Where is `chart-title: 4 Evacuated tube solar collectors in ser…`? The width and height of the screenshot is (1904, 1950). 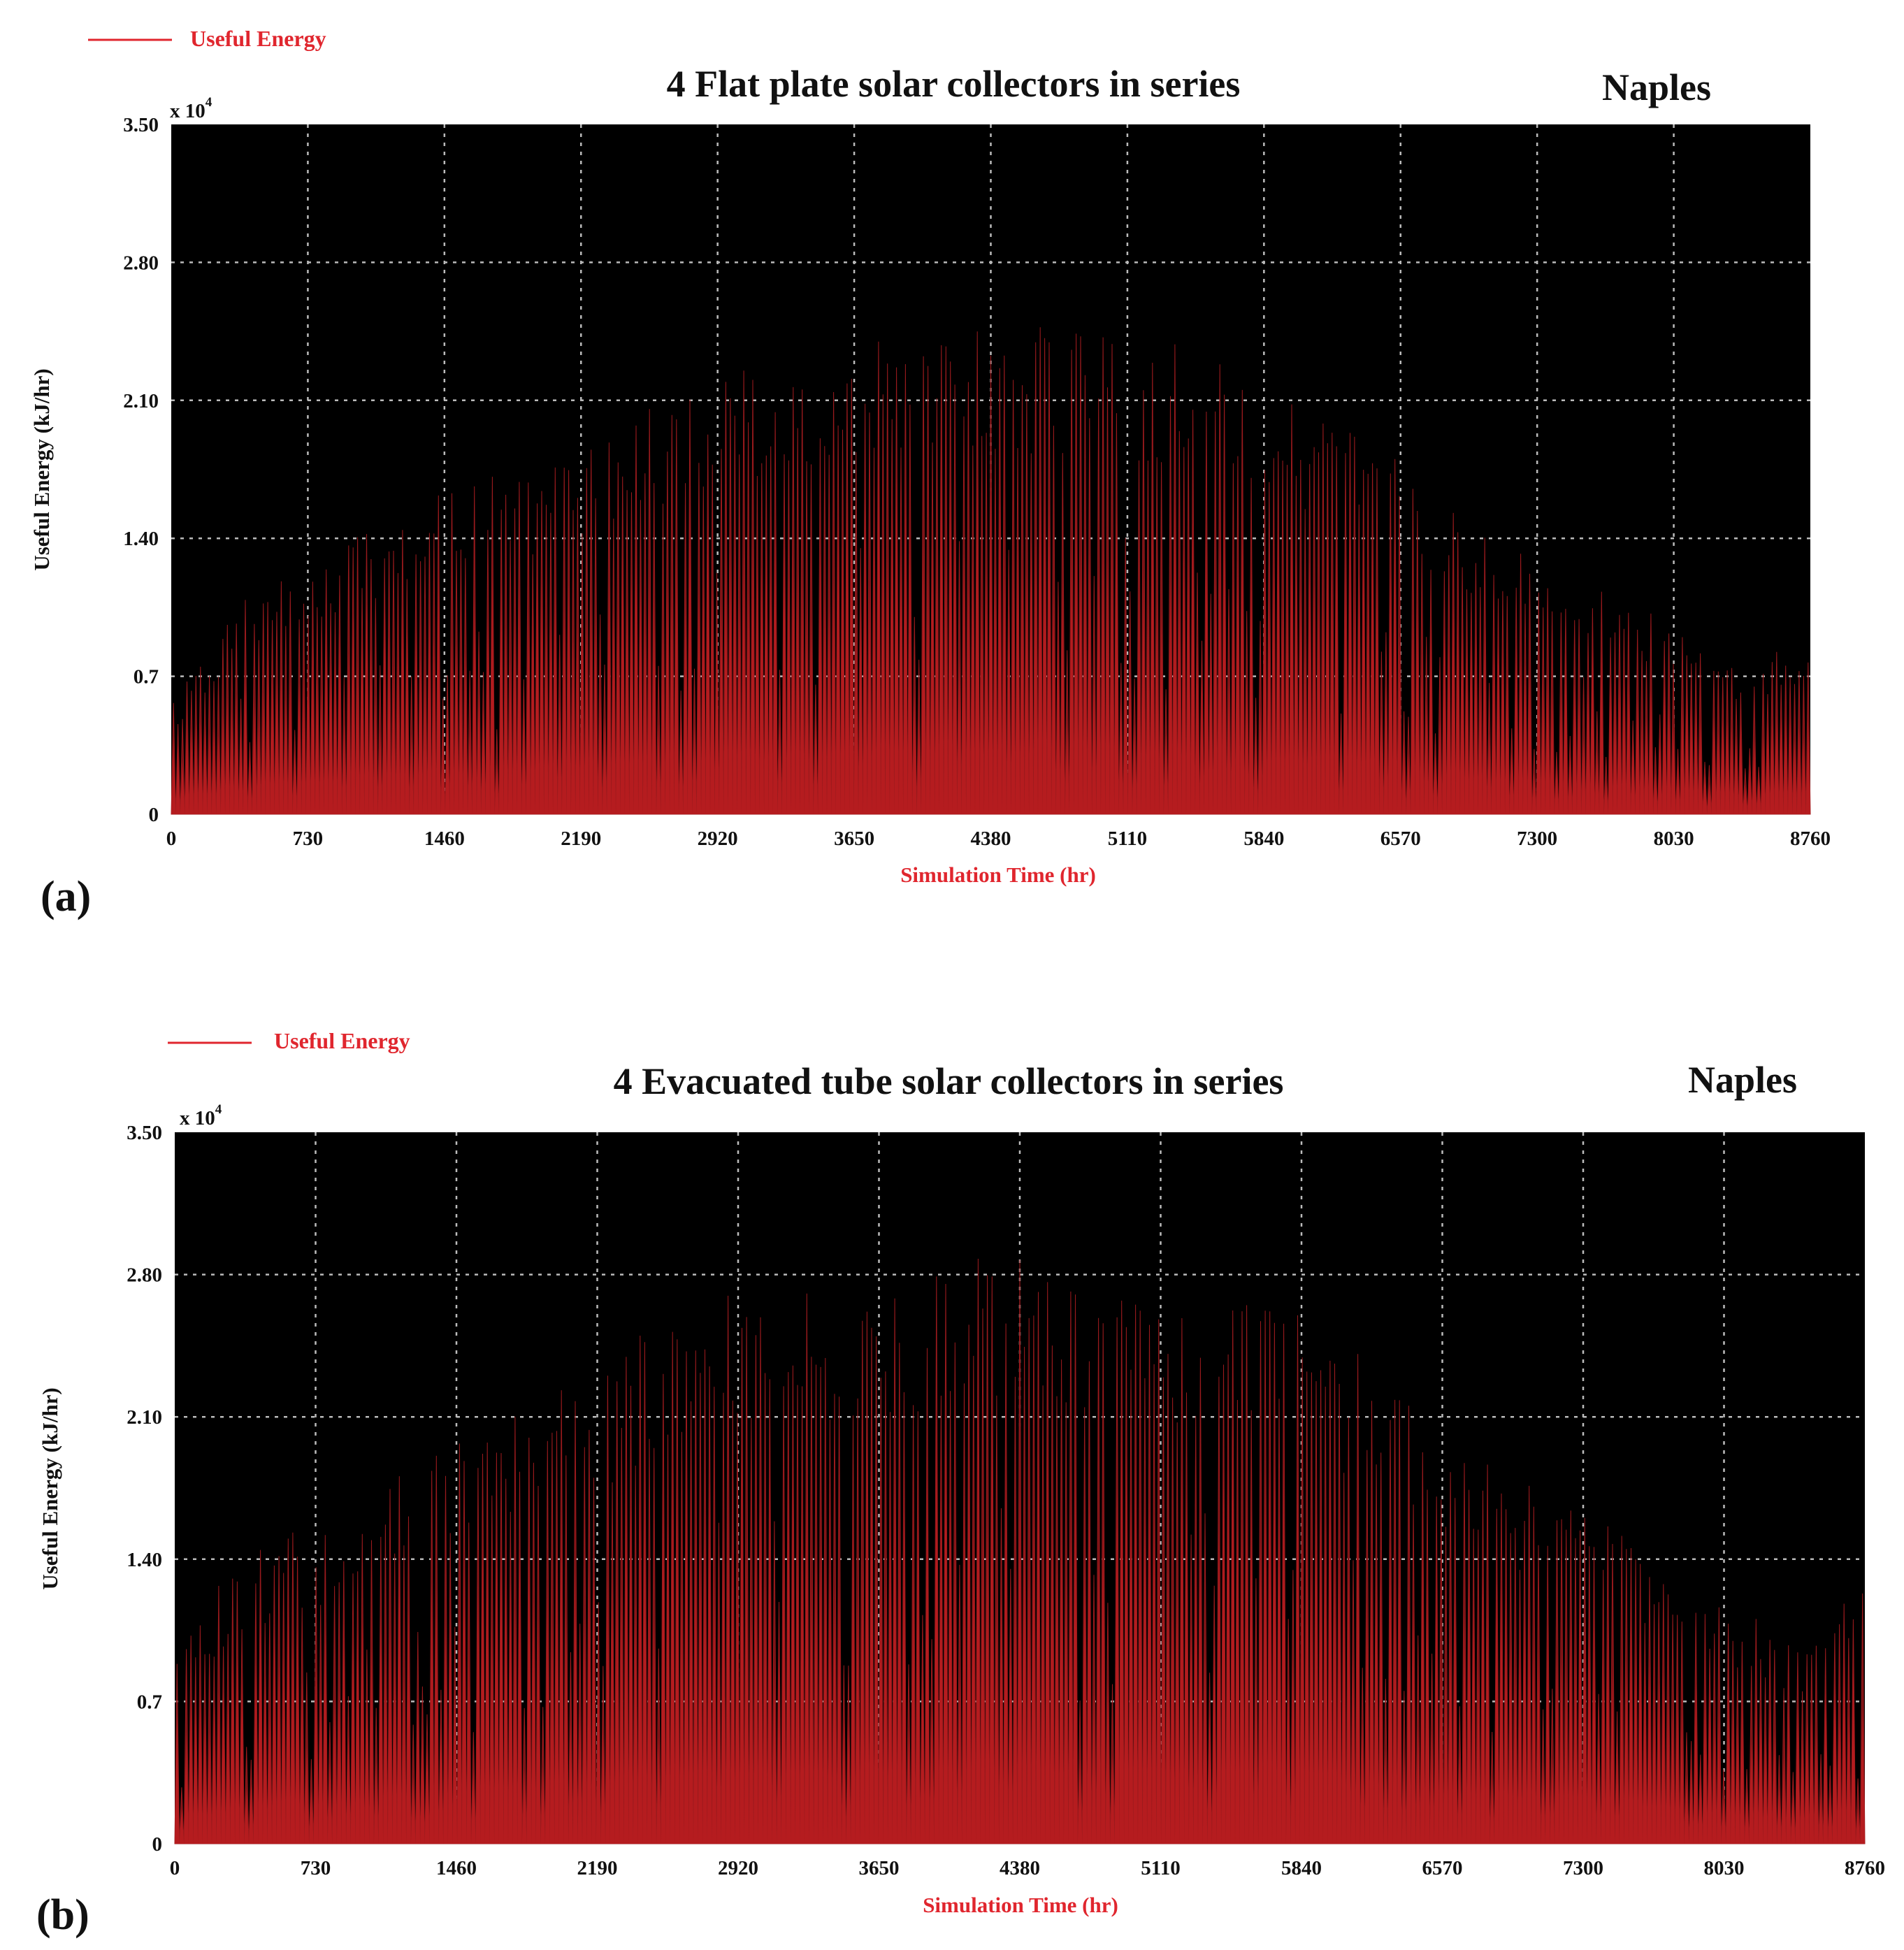
chart-title: 4 Evacuated tube solar collectors in ser… is located at coordinates (949, 1081).